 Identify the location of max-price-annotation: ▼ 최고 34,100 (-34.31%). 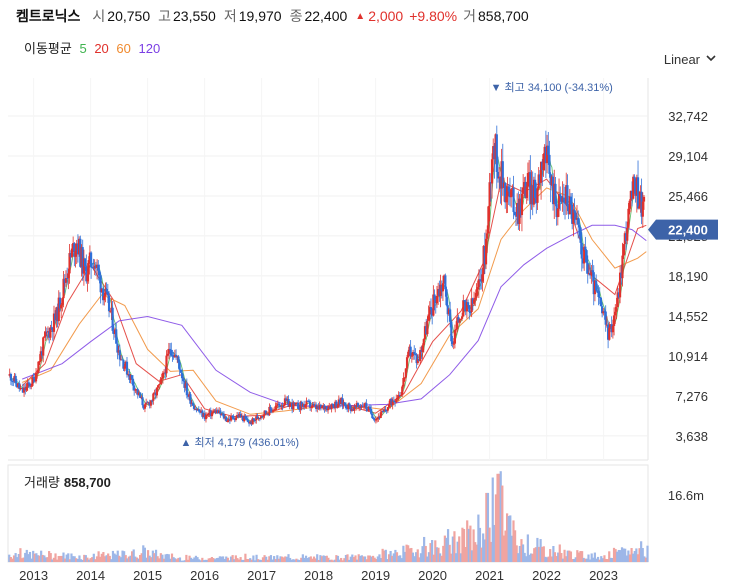
(552, 87).